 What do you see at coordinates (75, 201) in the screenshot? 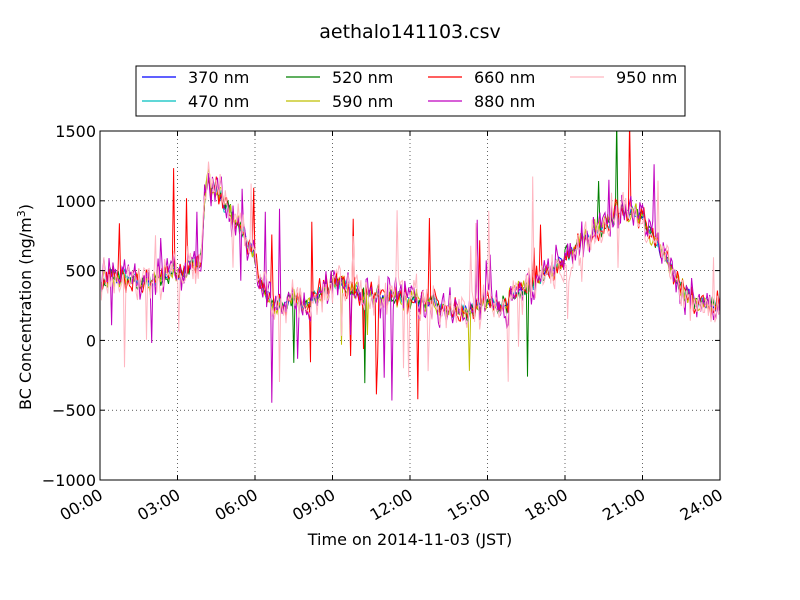
I see `y-tick-label: 1000` at bounding box center [75, 201].